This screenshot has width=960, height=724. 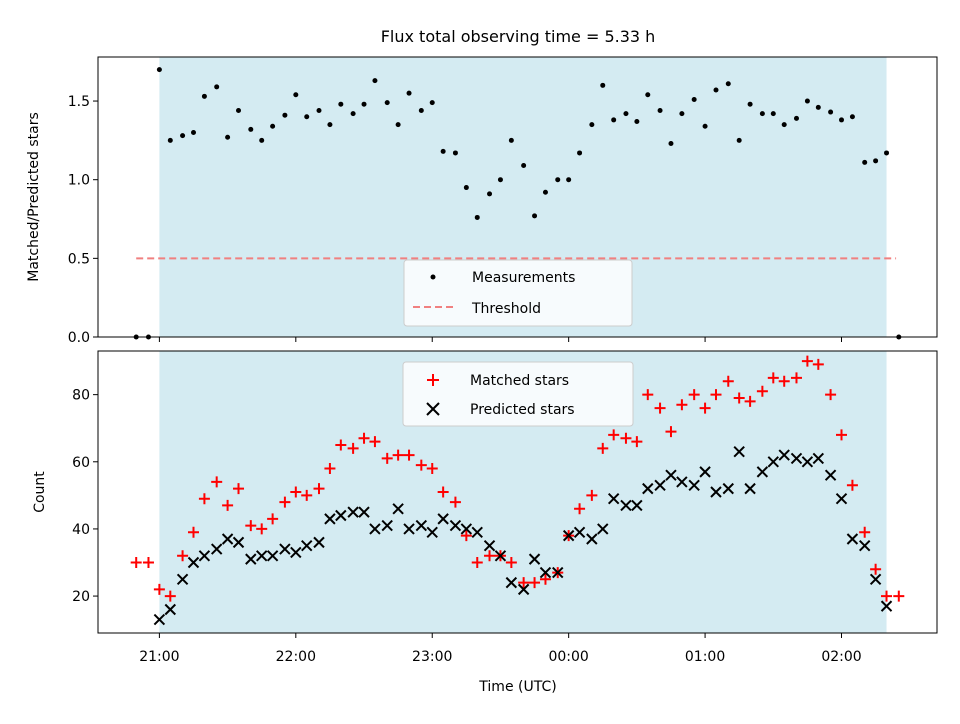 What do you see at coordinates (506, 309) in the screenshot?
I see `legend-threshold-label: Threshold` at bounding box center [506, 309].